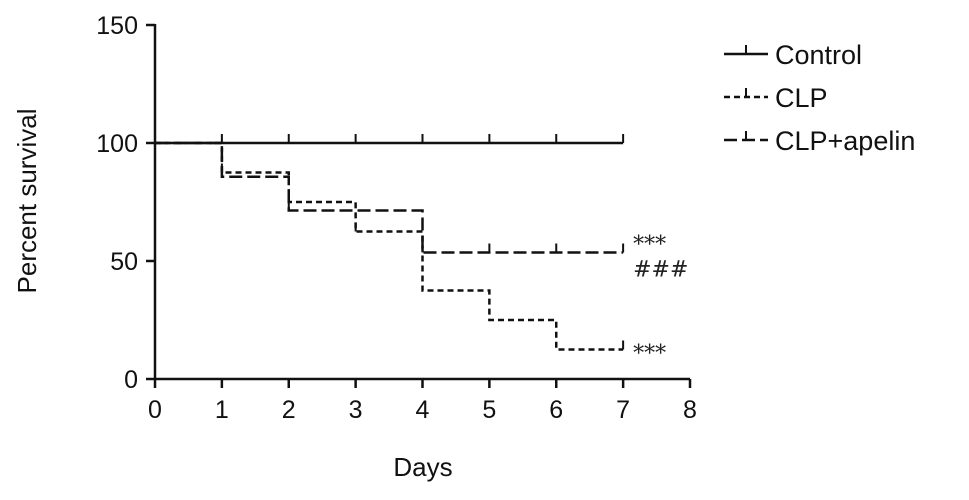 Image resolution: width=969 pixels, height=500 pixels. I want to click on legend-label: Control, so click(818, 55).